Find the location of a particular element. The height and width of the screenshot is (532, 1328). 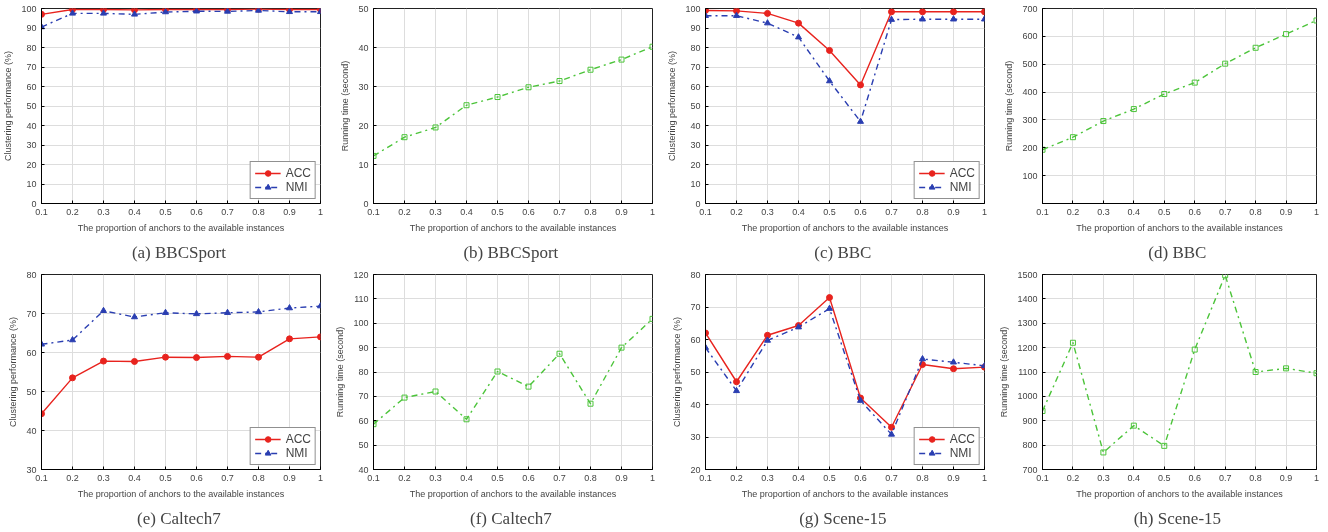

y-tick-label: 90 is located at coordinates (695, 28).